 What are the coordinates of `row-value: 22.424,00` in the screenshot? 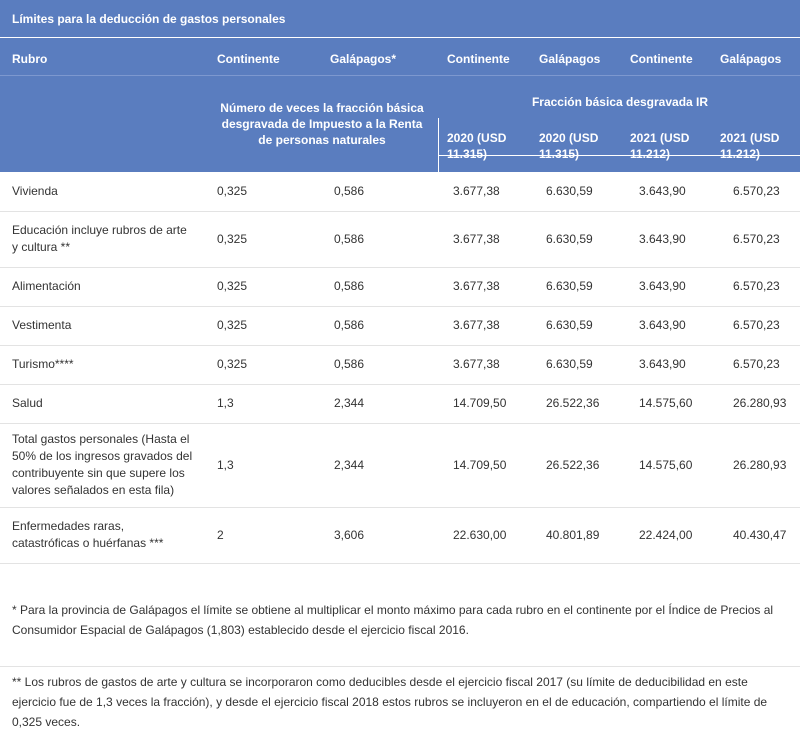 It's located at (674, 535).